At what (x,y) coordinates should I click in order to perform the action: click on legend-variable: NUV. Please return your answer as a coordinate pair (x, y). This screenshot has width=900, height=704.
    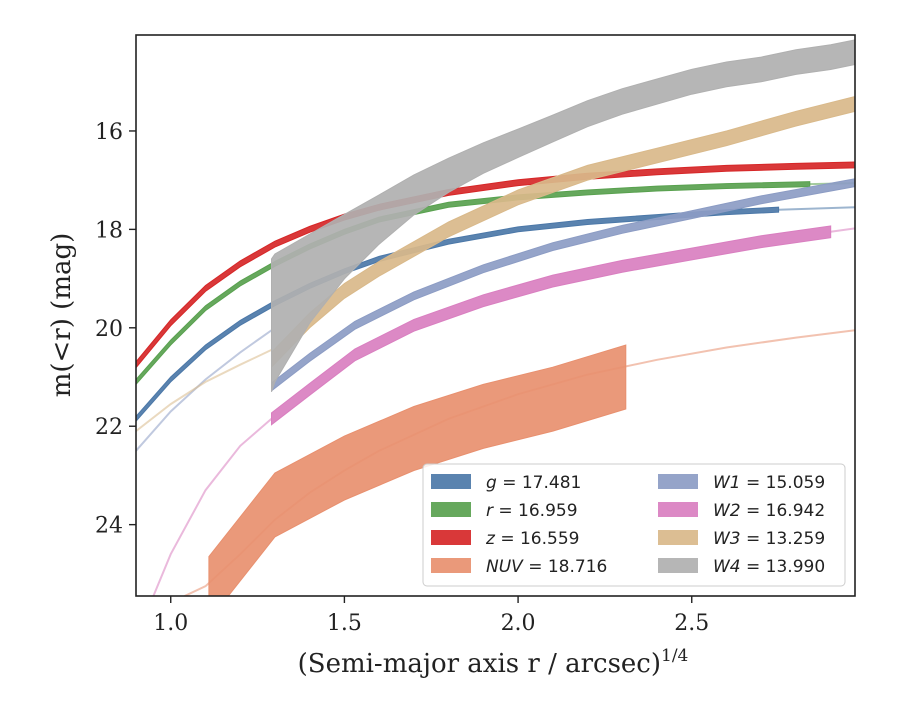
    Looking at the image, I should click on (505, 567).